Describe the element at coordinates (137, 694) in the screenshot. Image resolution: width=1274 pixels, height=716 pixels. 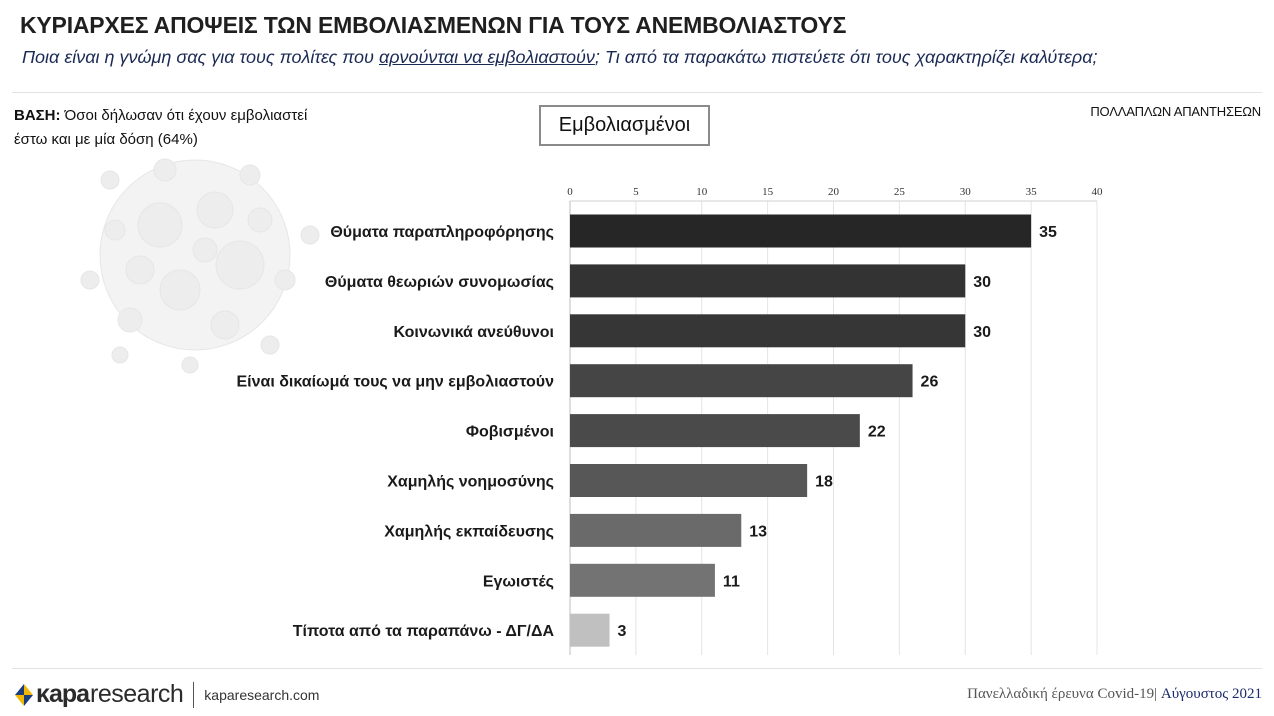
I see `brand-light: research` at that location.